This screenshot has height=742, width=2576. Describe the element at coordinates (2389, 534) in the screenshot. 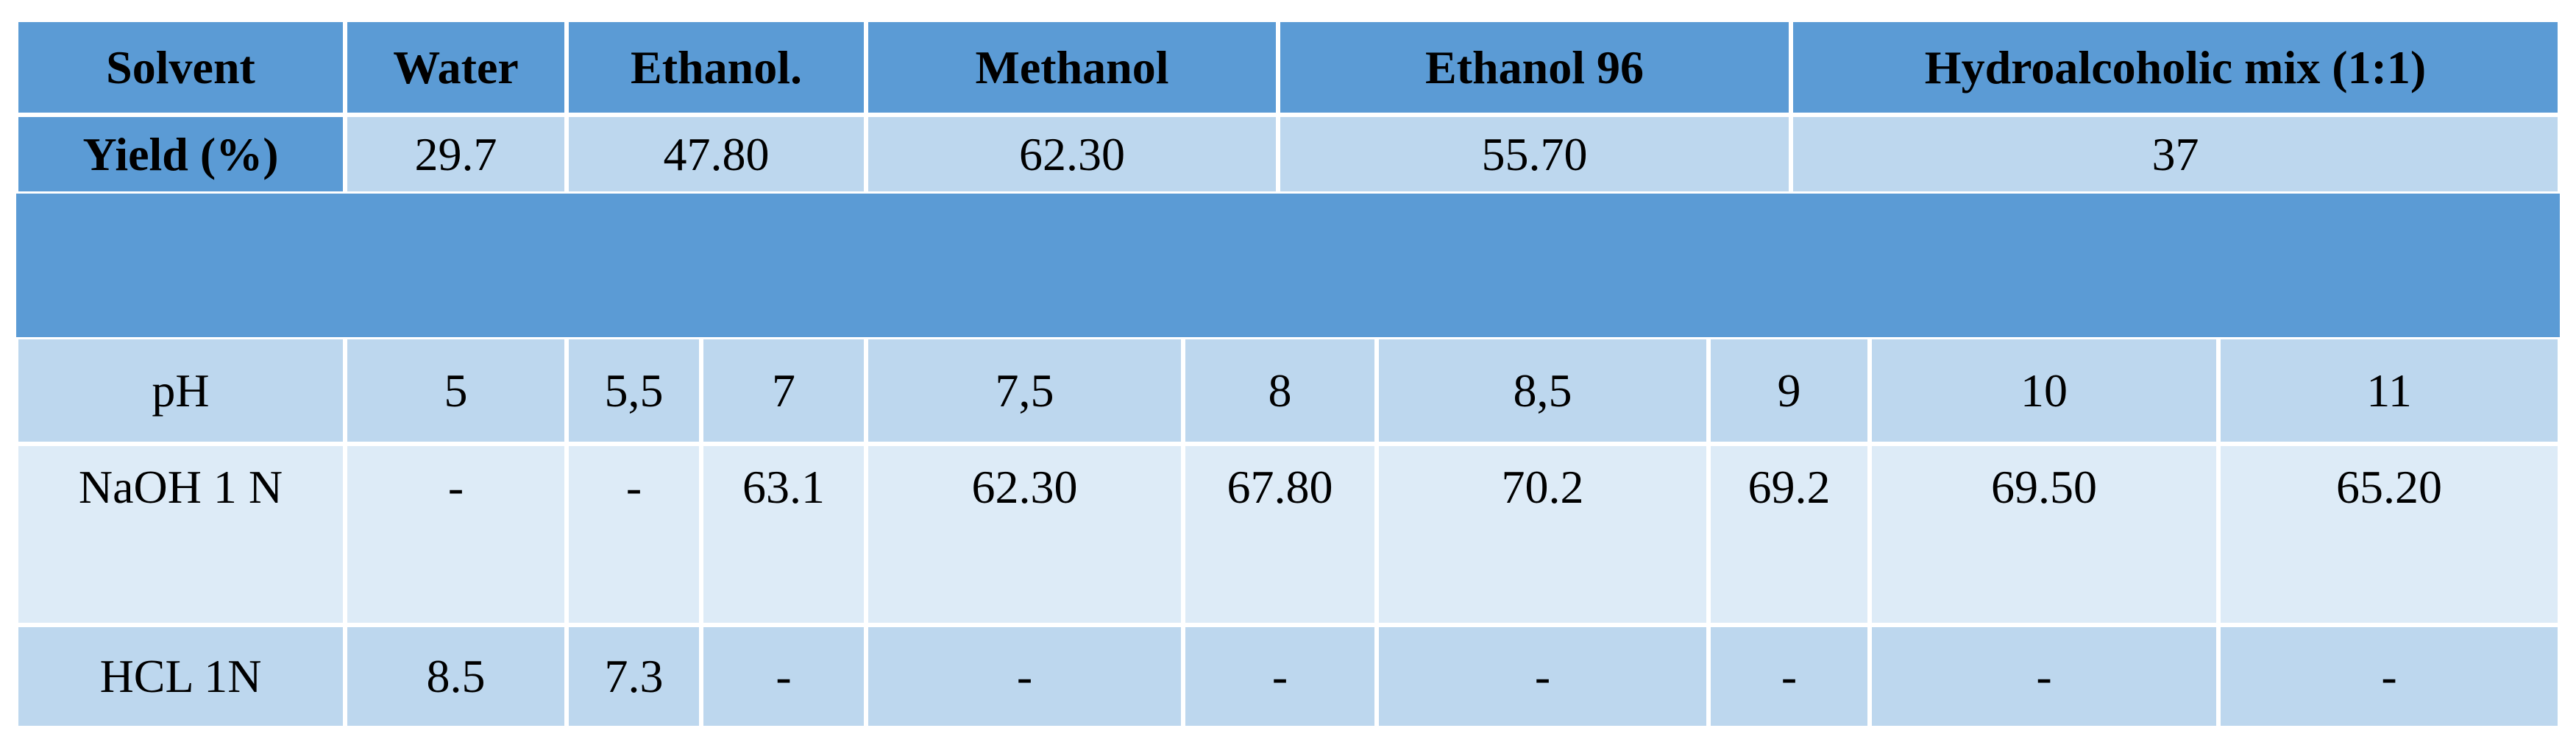

I see `table-cell: 65.20` at that location.